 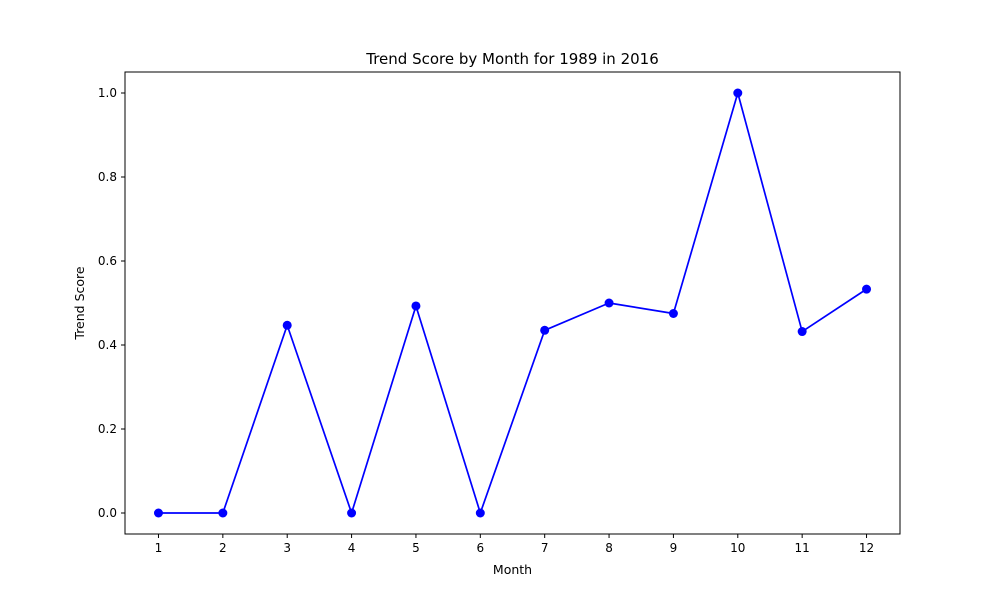 I want to click on y-tick-label: 0.2, so click(x=107, y=429).